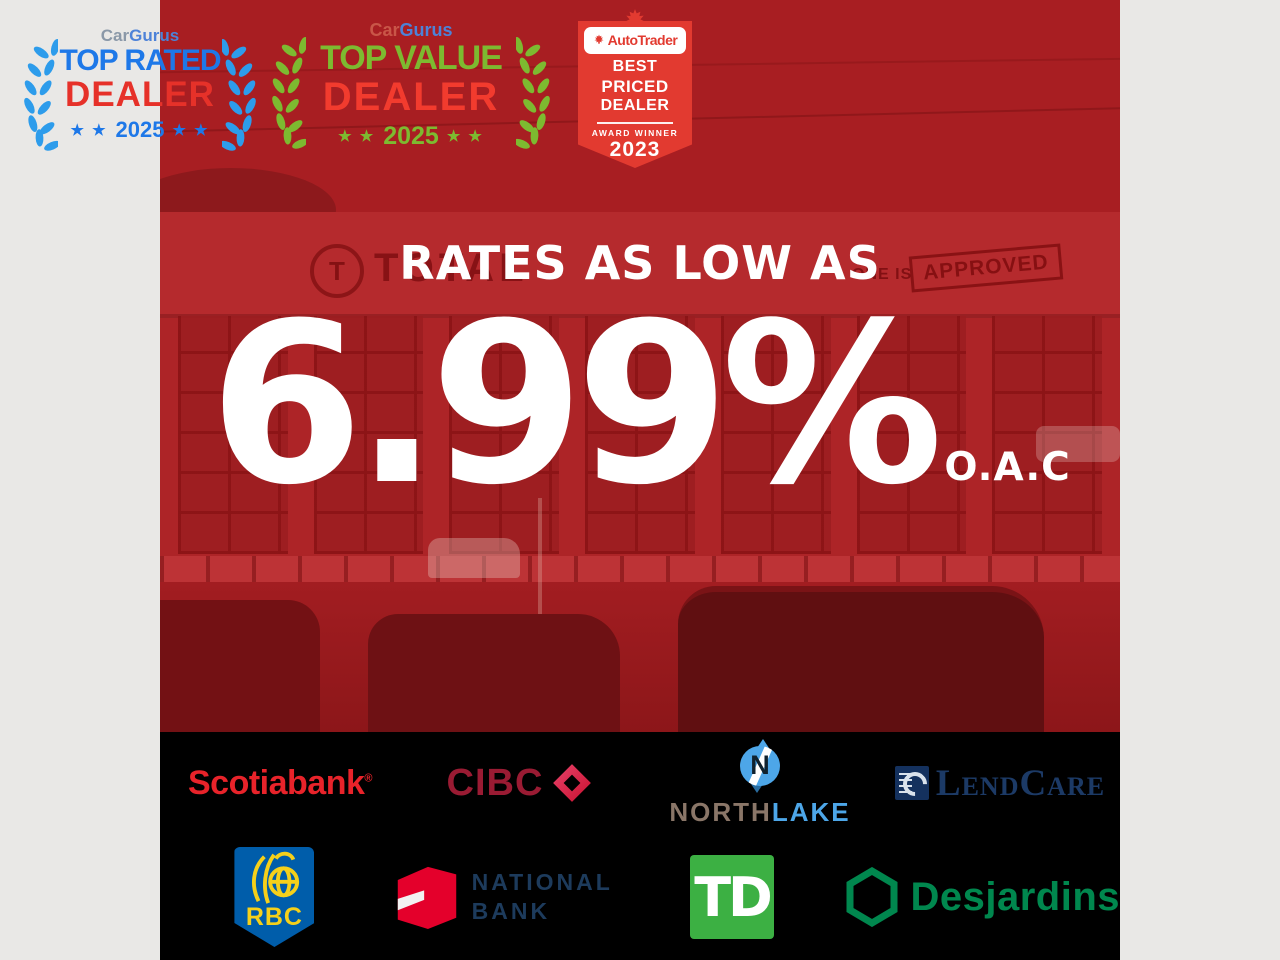 Image resolution: width=1280 pixels, height=960 pixels. I want to click on badge-center: CarGurus TOP RATED DEALER ★ ★ 2025 ★ ★, so click(140, 97).